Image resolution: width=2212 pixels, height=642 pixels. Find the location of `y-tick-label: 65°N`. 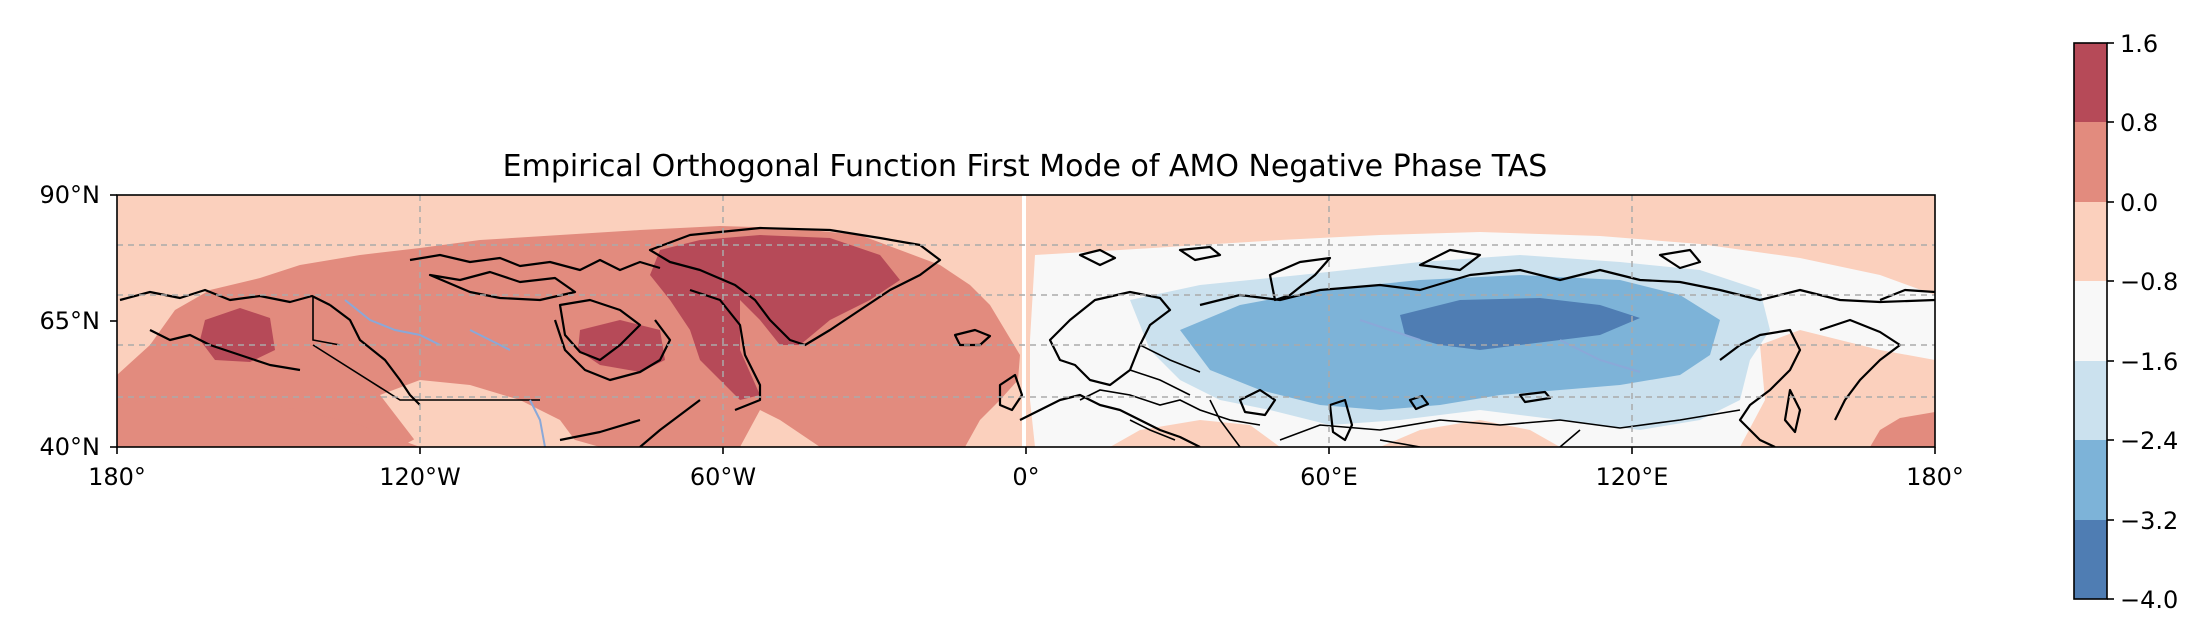

y-tick-label: 65°N is located at coordinates (70, 321).